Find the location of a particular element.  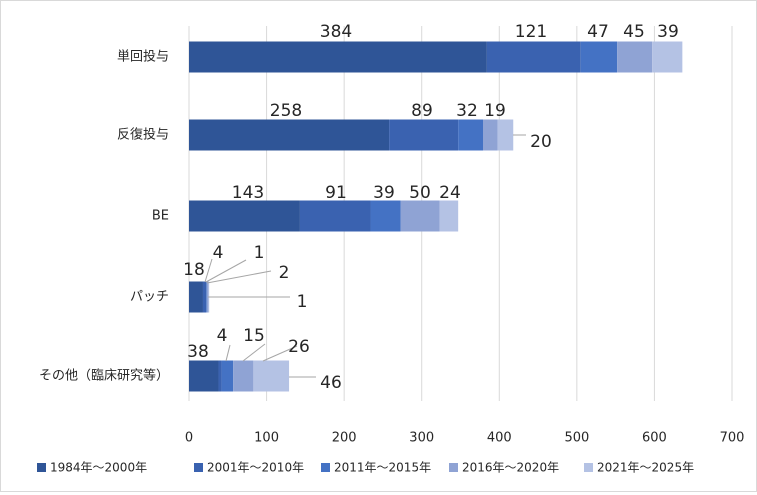

category-label: その他（臨床研究等） is located at coordinates (104, 376).